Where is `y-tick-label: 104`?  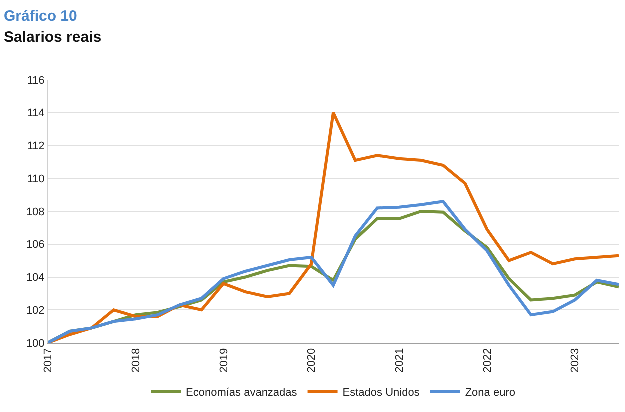 y-tick-label: 104 is located at coordinates (35, 278).